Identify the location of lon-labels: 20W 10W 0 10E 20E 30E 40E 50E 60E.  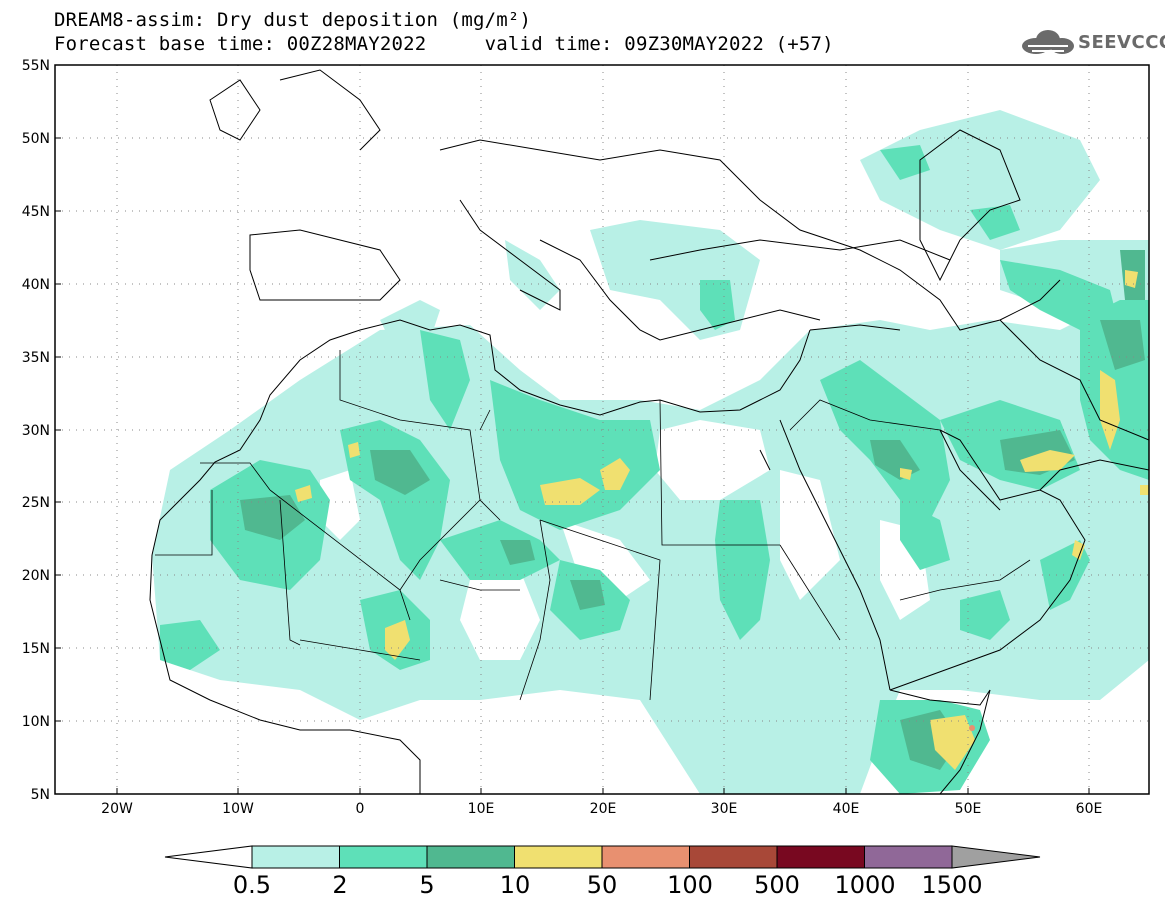
(601, 809).